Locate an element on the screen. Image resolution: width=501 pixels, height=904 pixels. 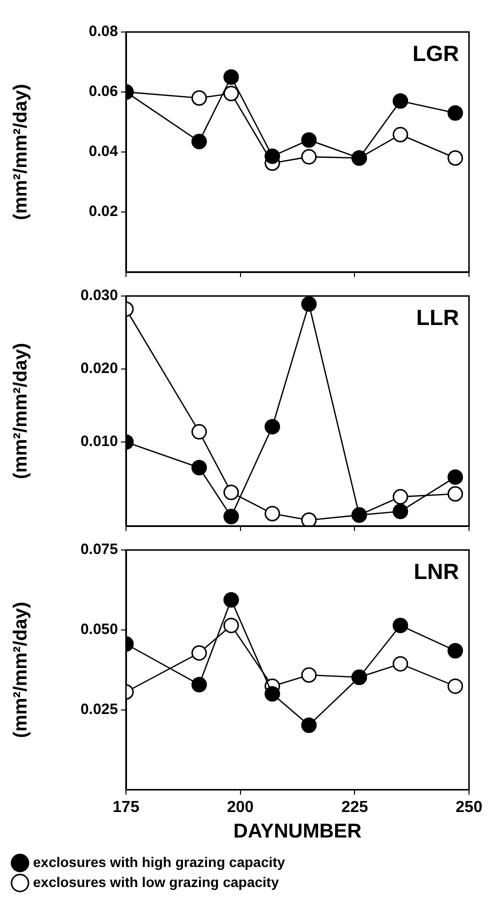
legend-label: exclosures with low grazing capacity is located at coordinates (156, 882).